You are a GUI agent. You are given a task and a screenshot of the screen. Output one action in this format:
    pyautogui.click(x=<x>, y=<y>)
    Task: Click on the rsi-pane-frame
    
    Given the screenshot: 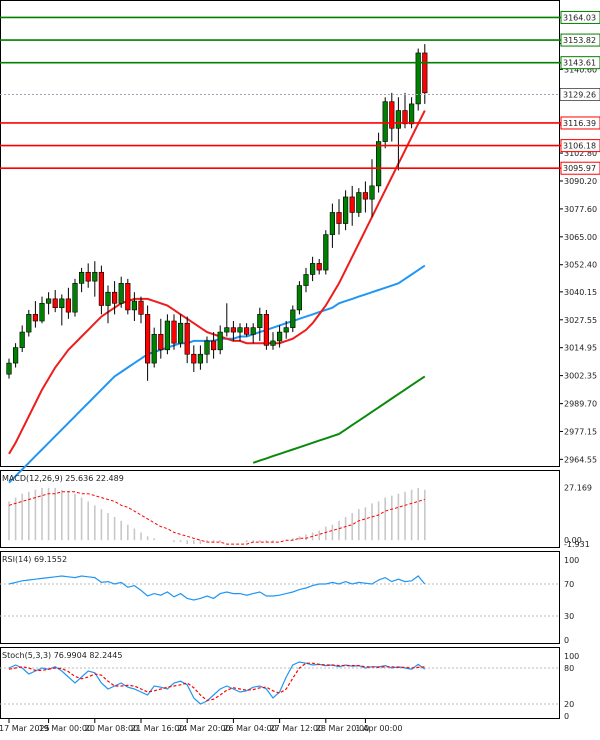 What is the action you would take?
    pyautogui.click(x=280, y=597)
    